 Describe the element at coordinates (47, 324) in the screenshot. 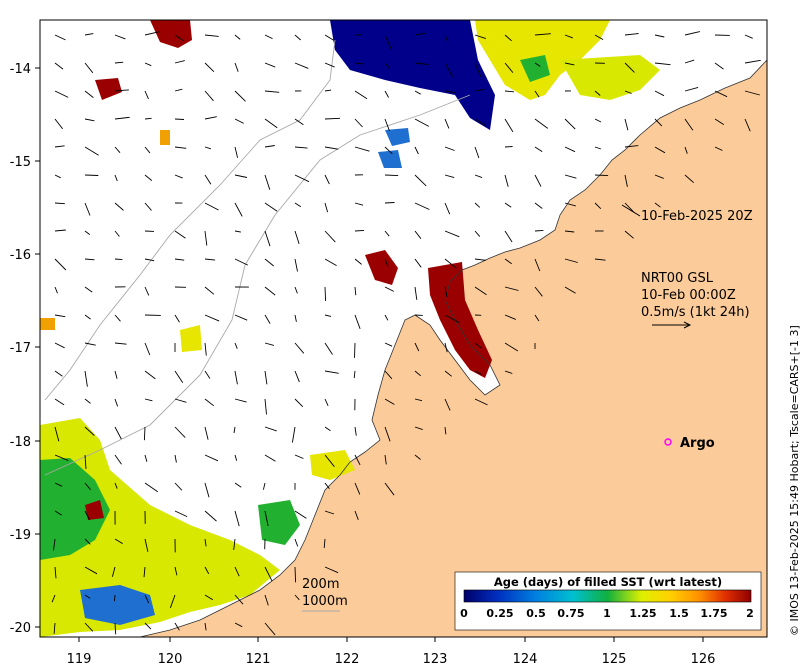

I see `patch-age-1-5-w` at that location.